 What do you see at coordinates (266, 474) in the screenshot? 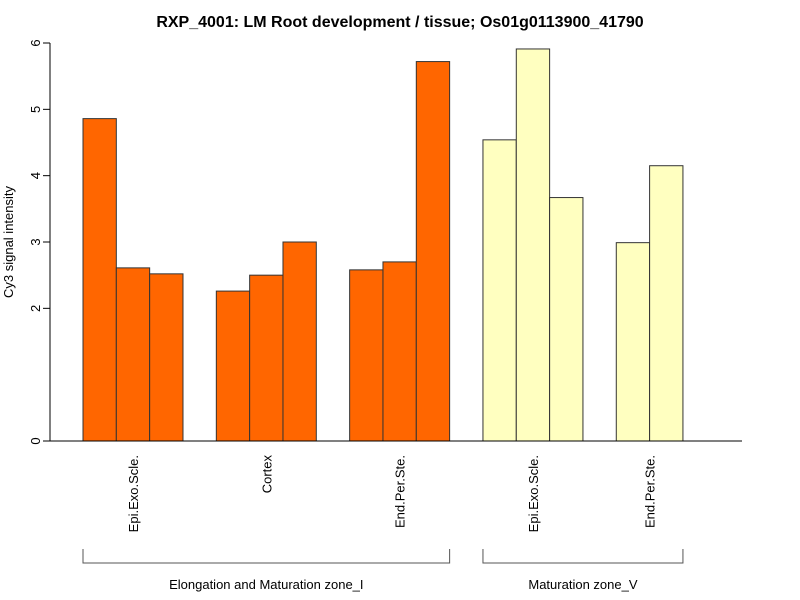
I see `category-label: Cortex` at bounding box center [266, 474].